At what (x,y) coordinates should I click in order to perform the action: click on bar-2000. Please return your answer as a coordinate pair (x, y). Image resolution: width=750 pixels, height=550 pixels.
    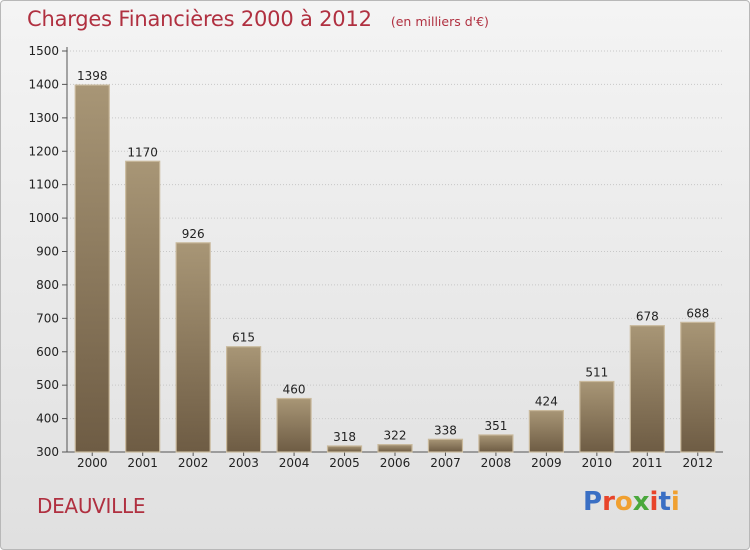
    Looking at the image, I should click on (92, 268).